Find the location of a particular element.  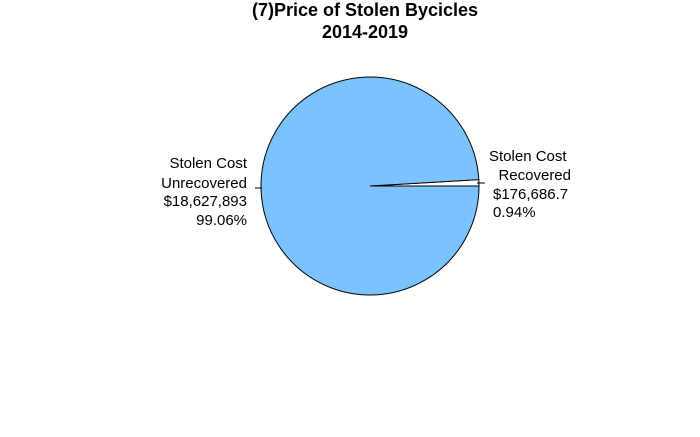

slice-label-unrecovered-line-2: Unrecovered is located at coordinates (204, 183).